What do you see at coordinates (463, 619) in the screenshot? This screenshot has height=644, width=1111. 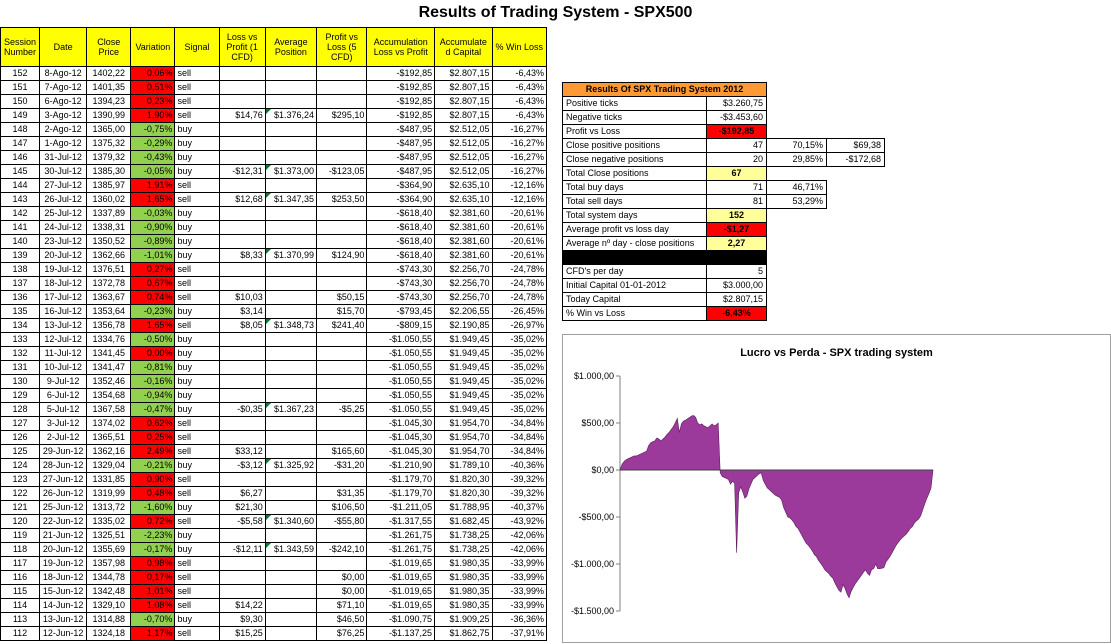 I see `cell-accumulated-capital: $1.909,25` at bounding box center [463, 619].